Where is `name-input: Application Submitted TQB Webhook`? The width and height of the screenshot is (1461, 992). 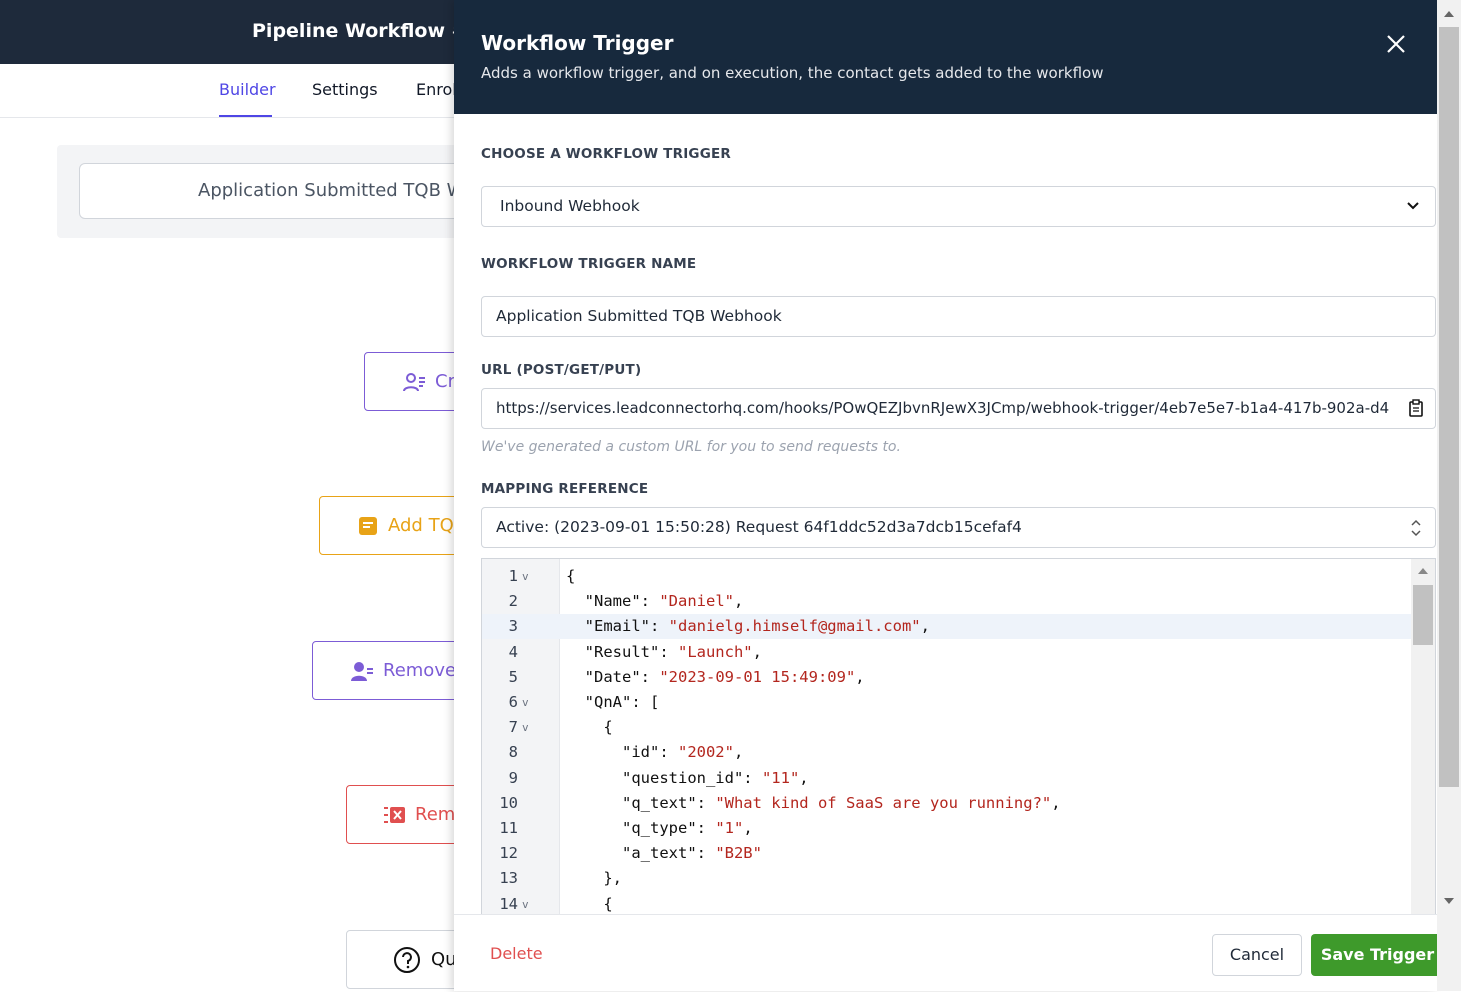 name-input: Application Submitted TQB Webhook is located at coordinates (958, 316).